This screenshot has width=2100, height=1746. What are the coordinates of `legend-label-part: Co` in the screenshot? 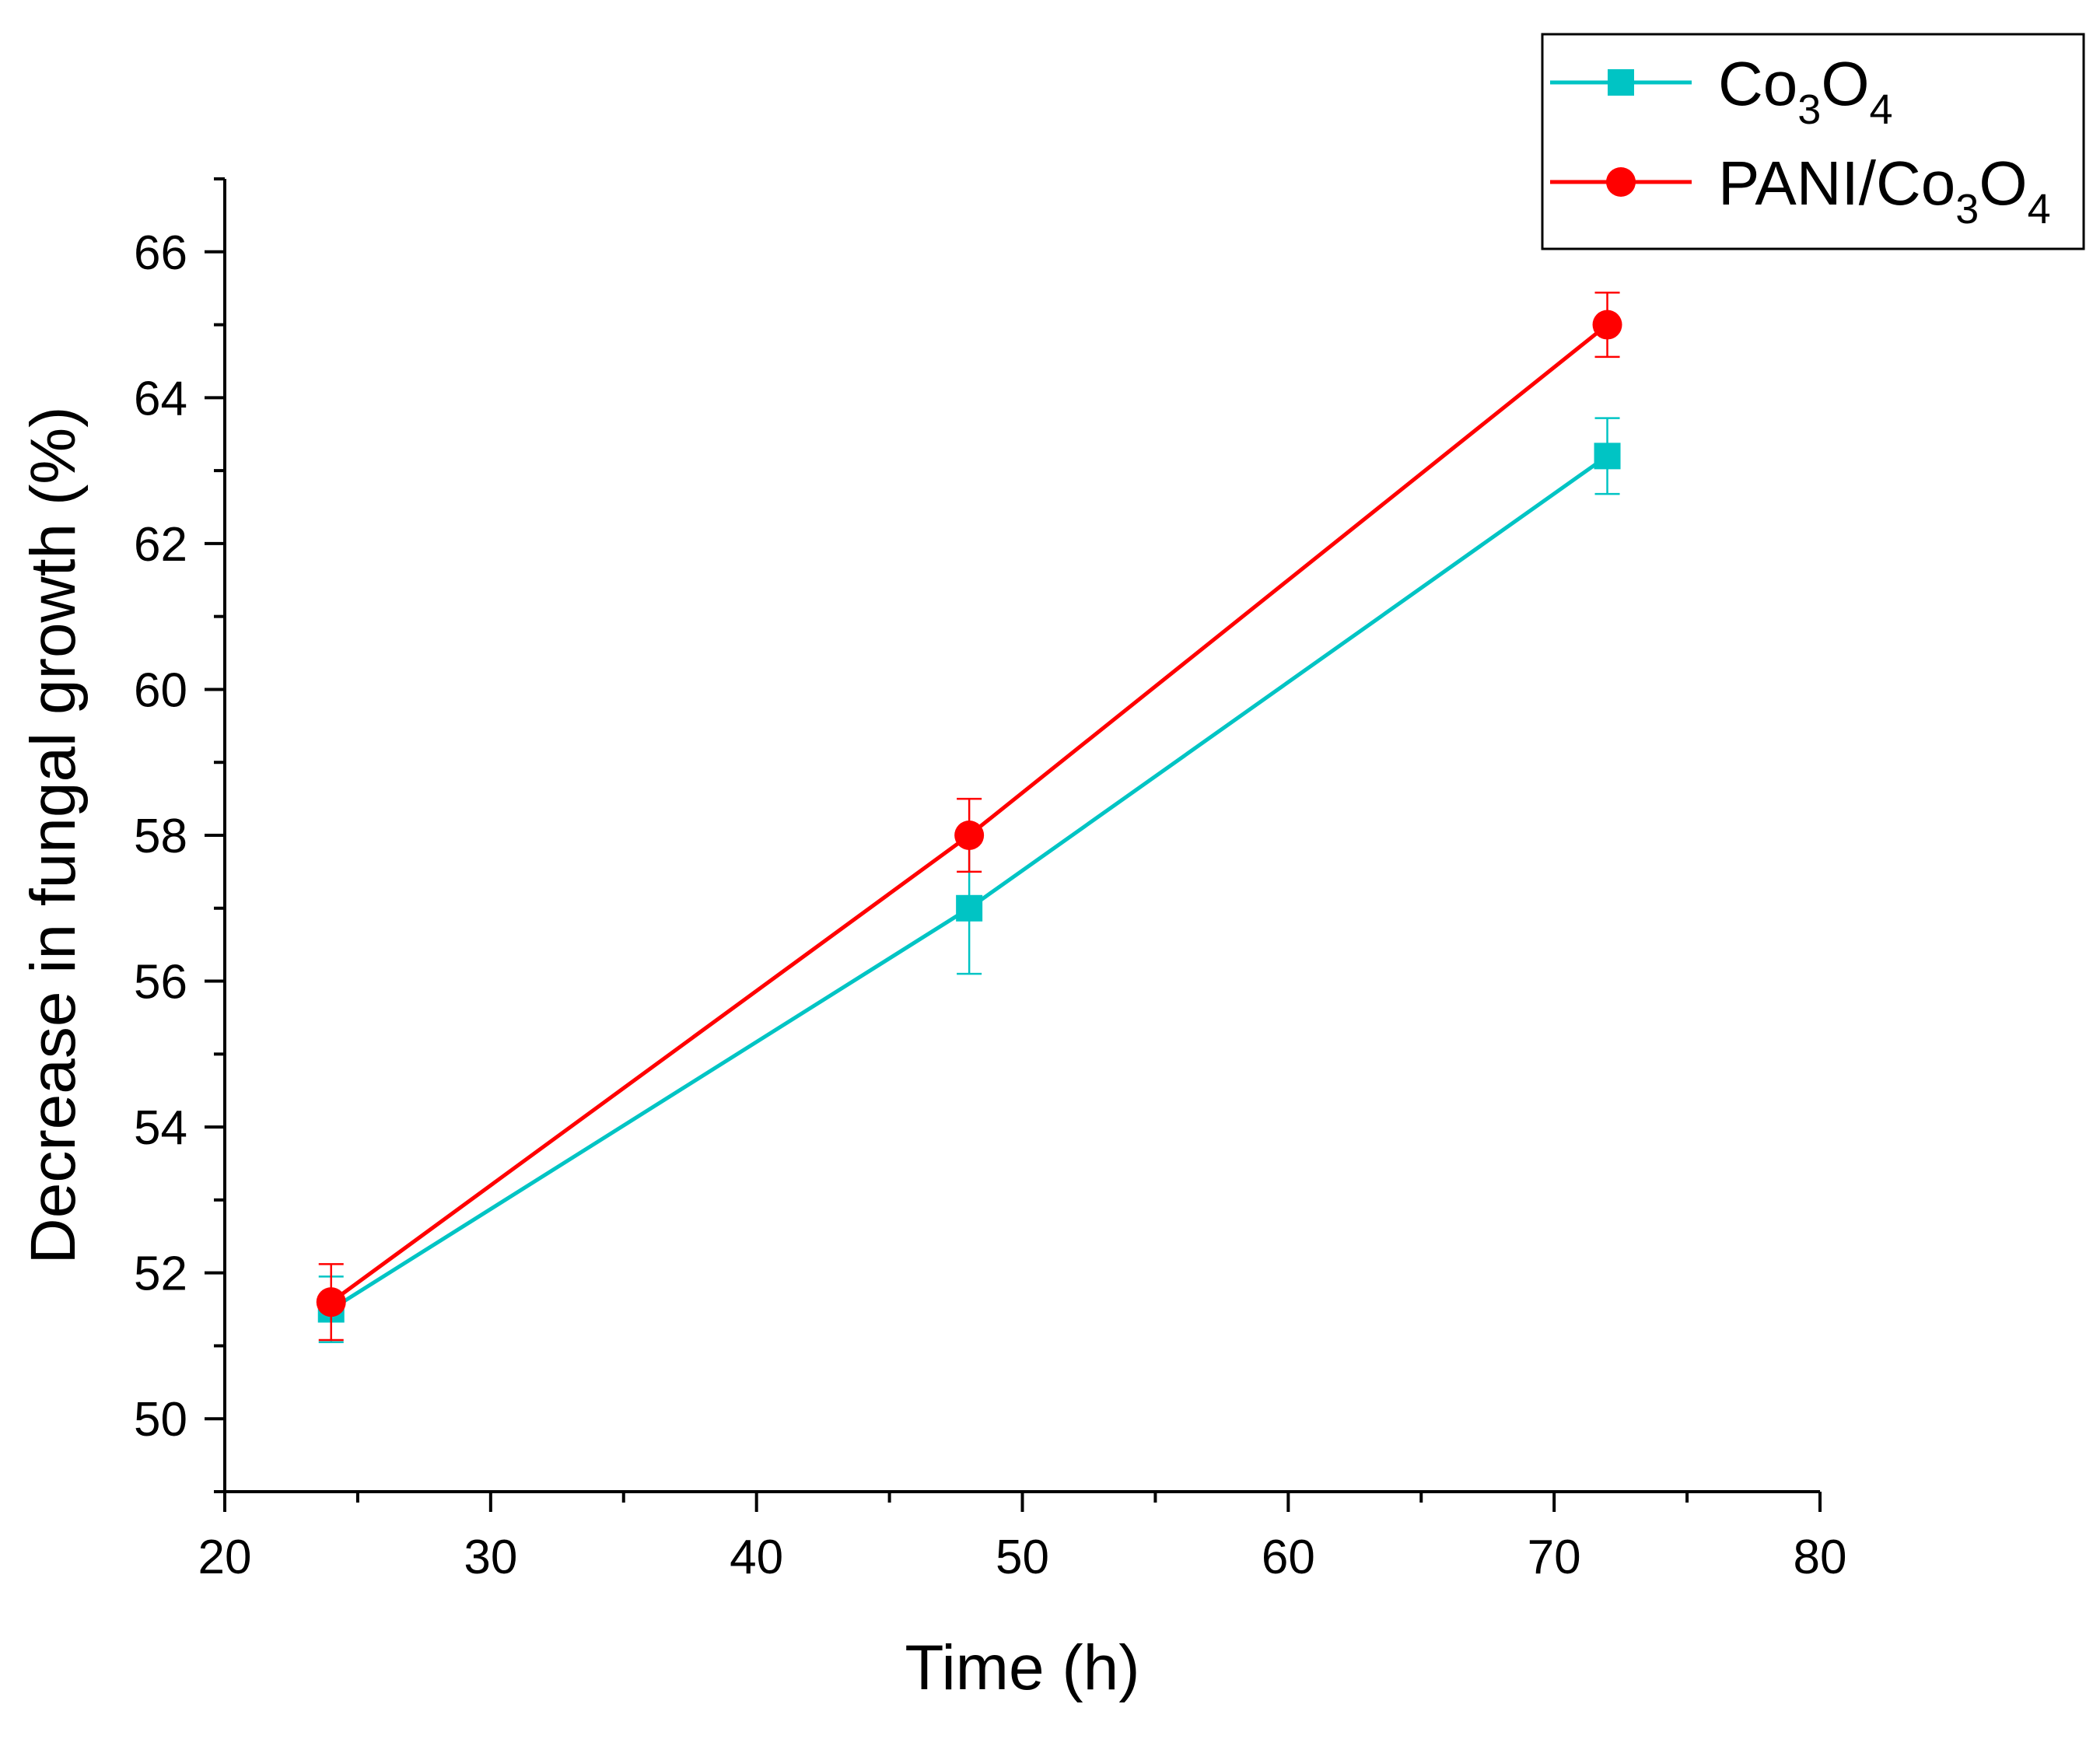 It's located at (1758, 84).